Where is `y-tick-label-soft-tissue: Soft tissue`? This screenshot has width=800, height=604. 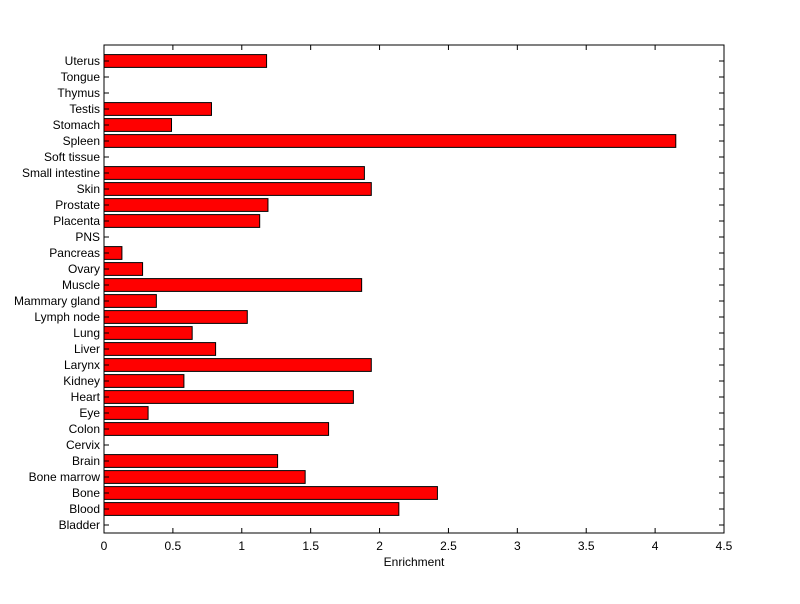 y-tick-label-soft-tissue: Soft tissue is located at coordinates (72, 157).